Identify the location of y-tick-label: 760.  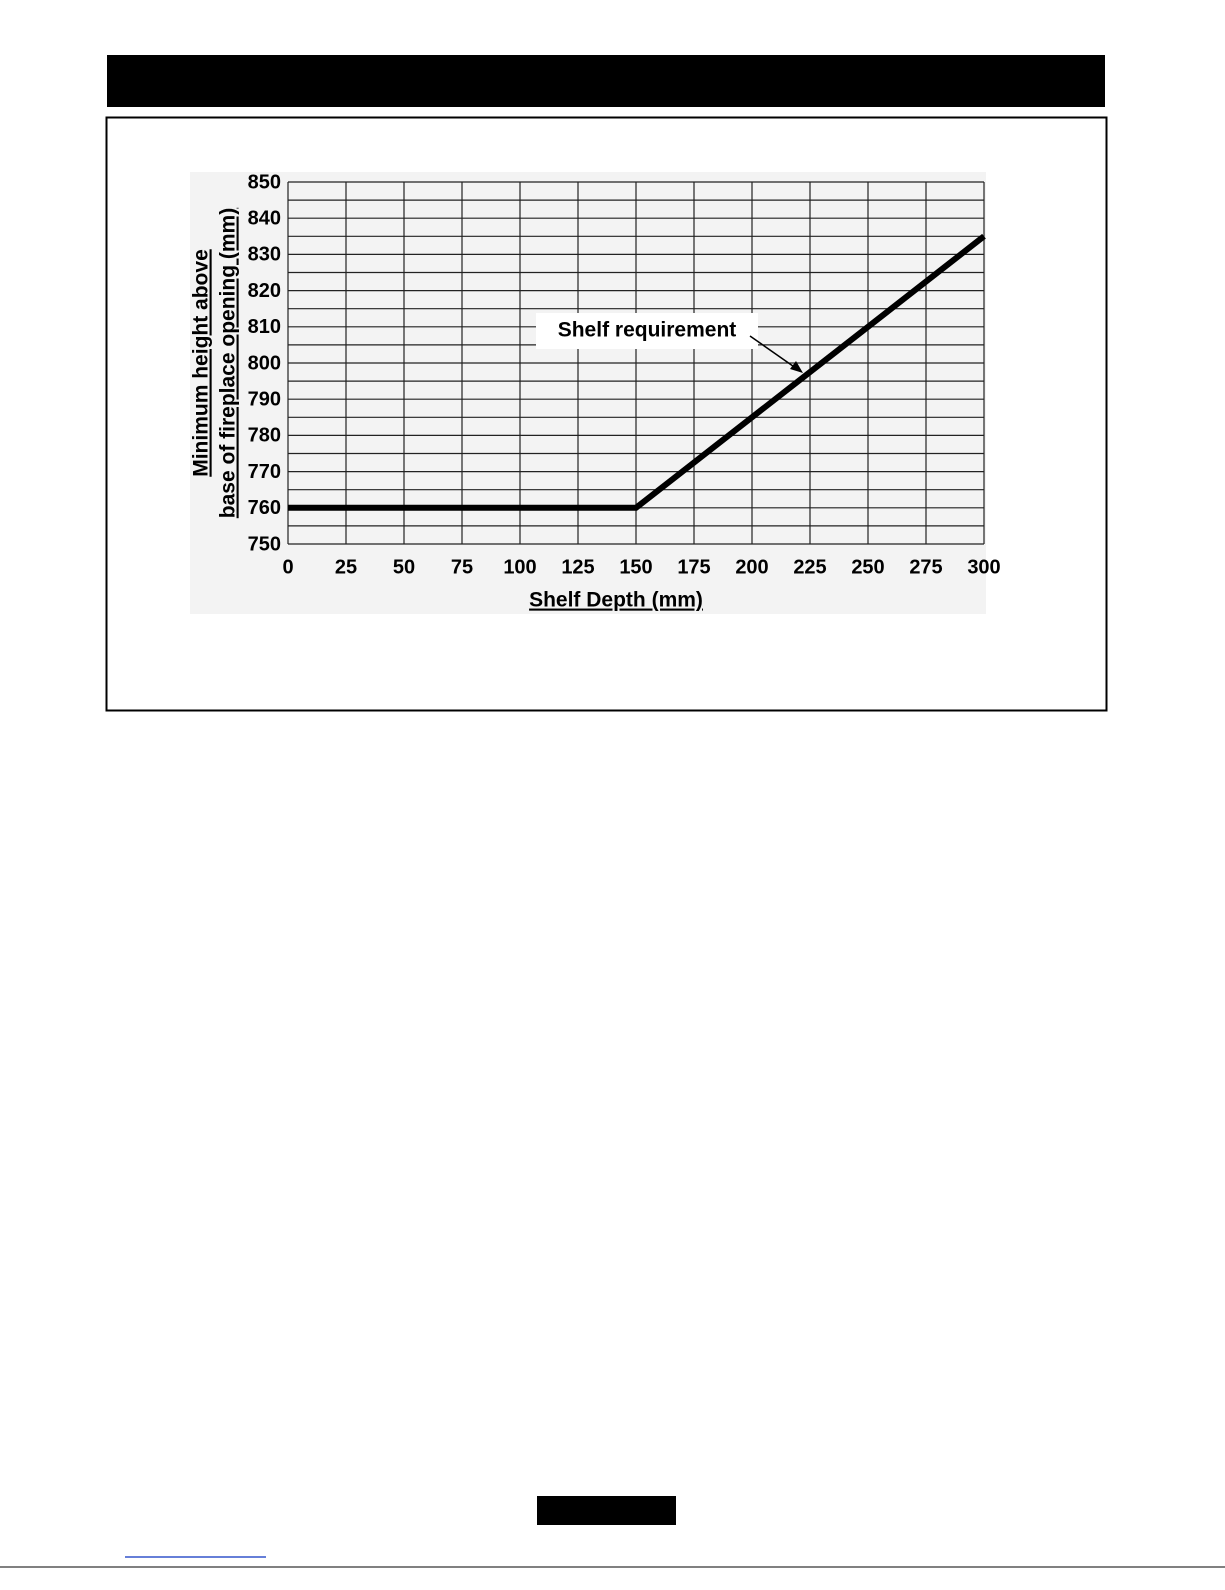
(264, 508).